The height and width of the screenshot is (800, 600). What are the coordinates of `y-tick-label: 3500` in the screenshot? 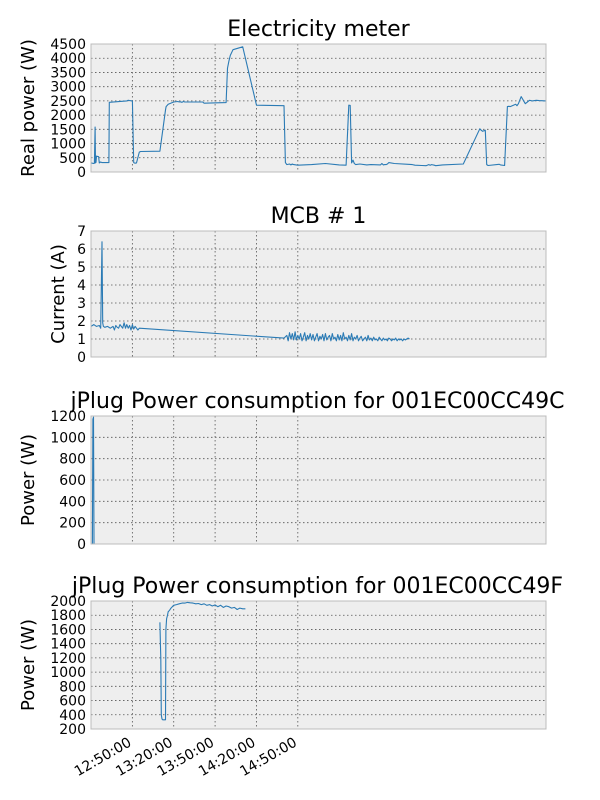 It's located at (68, 73).